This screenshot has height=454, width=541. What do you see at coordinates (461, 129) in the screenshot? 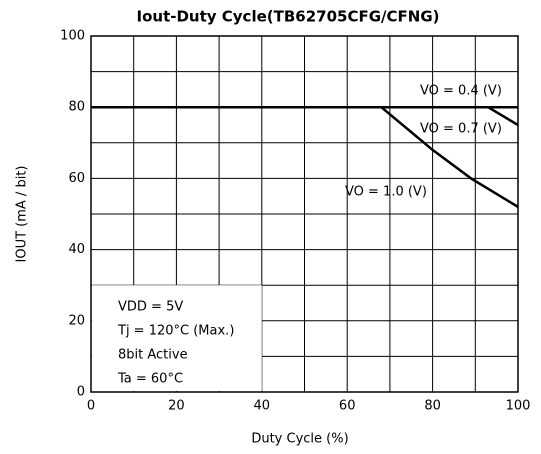
I see `series-label: VO = 0.7 (V)` at bounding box center [461, 129].